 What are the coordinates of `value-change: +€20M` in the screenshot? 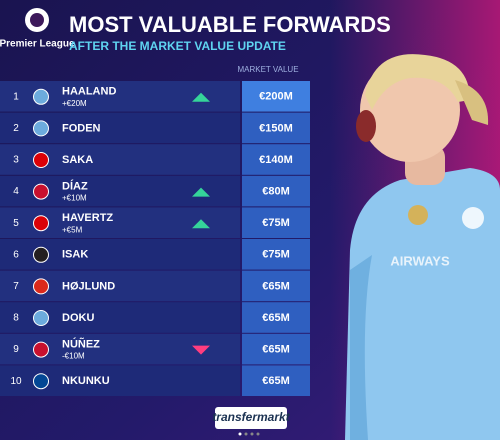 It's located at (74, 103).